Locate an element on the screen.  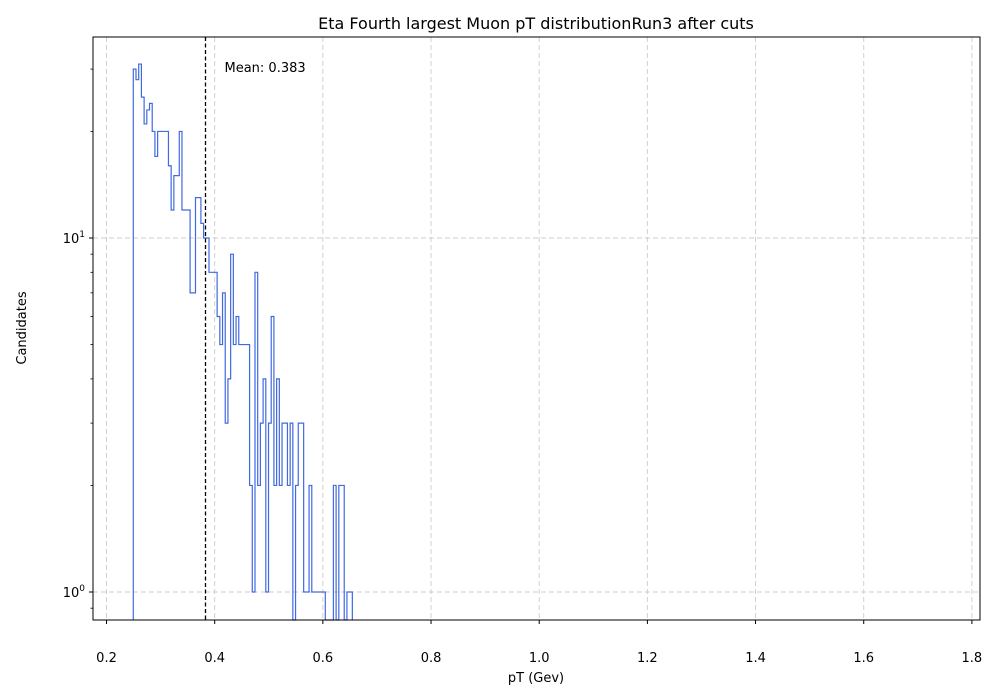
x-axis-label: pT (Gev) is located at coordinates (536, 678).